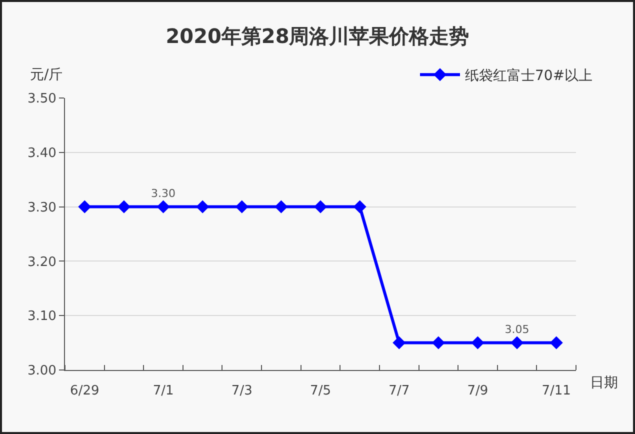 Image resolution: width=635 pixels, height=434 pixels. I want to click on y-tick-label: 3.00, so click(41, 371).